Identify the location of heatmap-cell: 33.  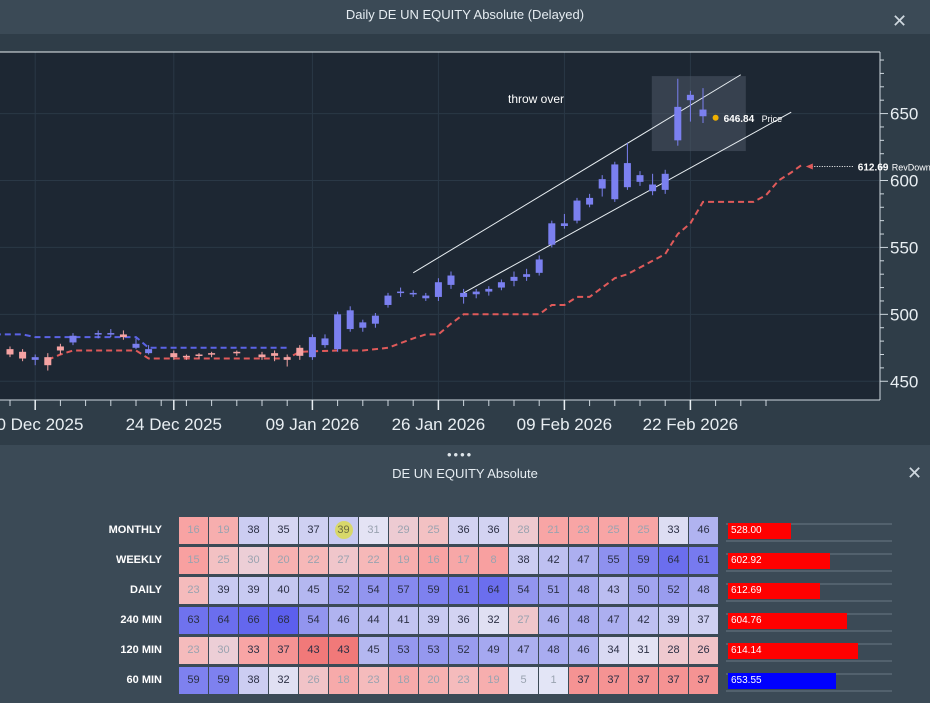
(253, 650).